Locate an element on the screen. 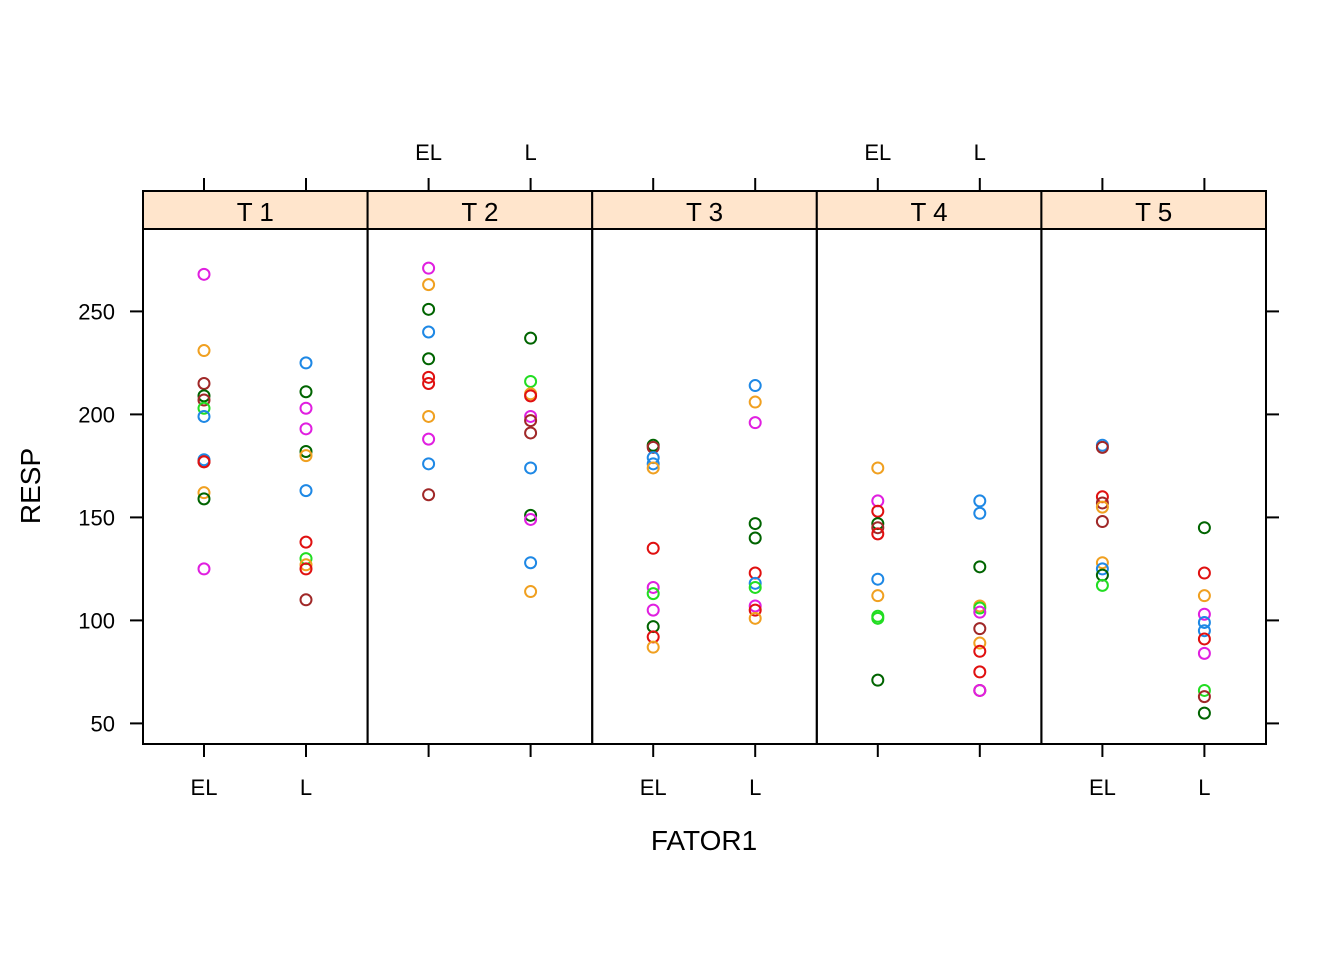 This screenshot has width=1344, height=965. strip-label: T 3 is located at coordinates (704, 212).